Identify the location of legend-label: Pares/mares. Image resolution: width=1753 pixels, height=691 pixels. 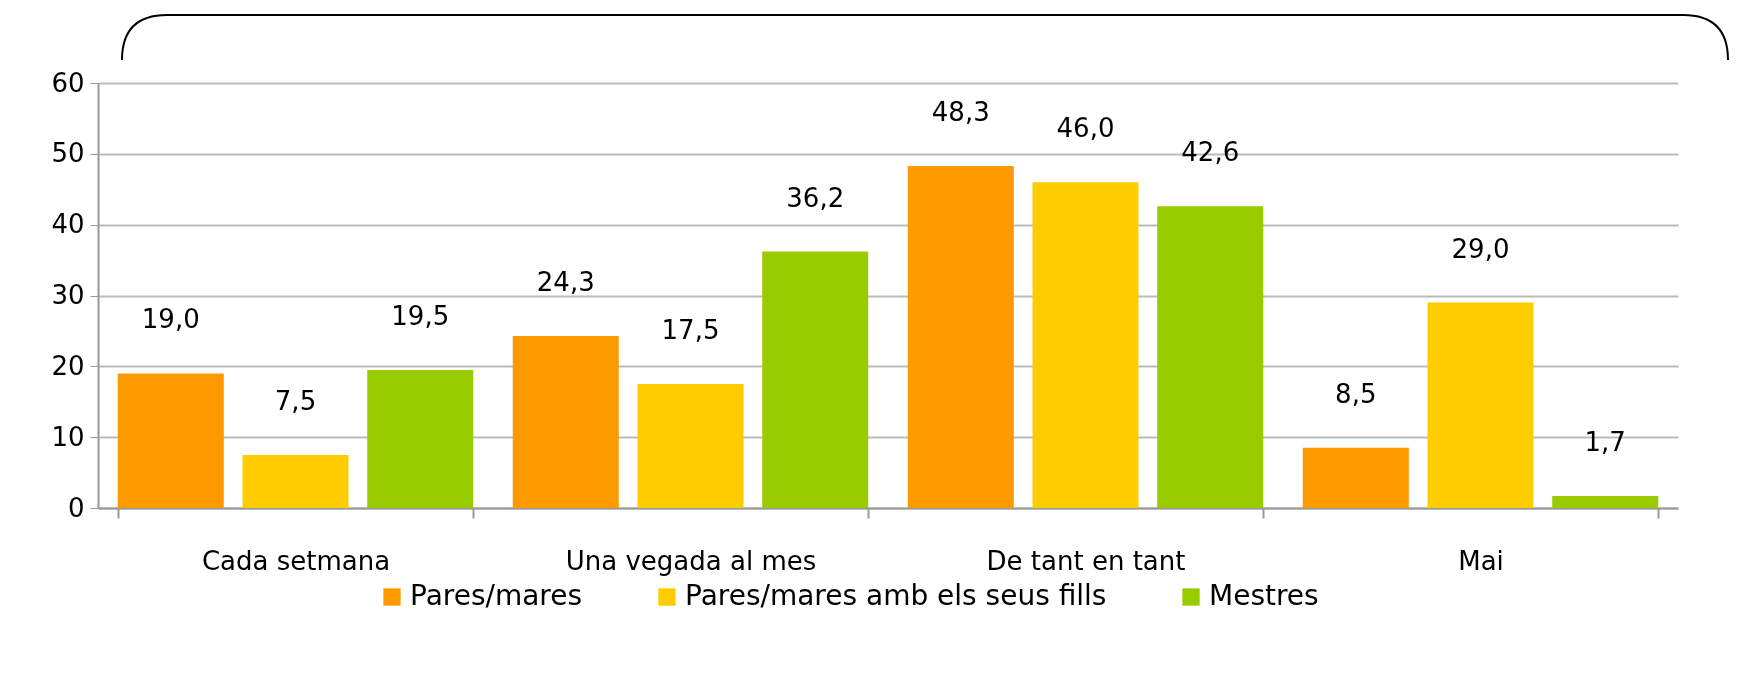
(496, 595).